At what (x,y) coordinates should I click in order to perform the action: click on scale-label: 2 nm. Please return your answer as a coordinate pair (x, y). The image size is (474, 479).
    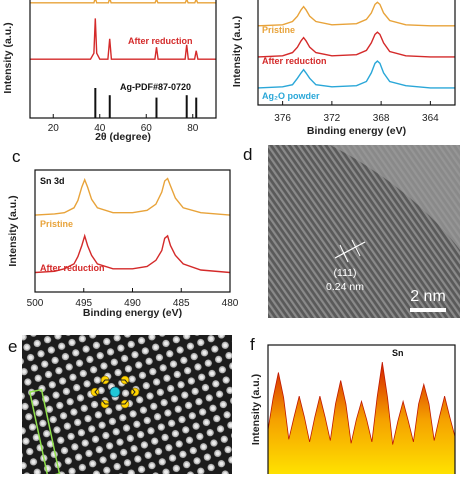
    Looking at the image, I should click on (428, 296).